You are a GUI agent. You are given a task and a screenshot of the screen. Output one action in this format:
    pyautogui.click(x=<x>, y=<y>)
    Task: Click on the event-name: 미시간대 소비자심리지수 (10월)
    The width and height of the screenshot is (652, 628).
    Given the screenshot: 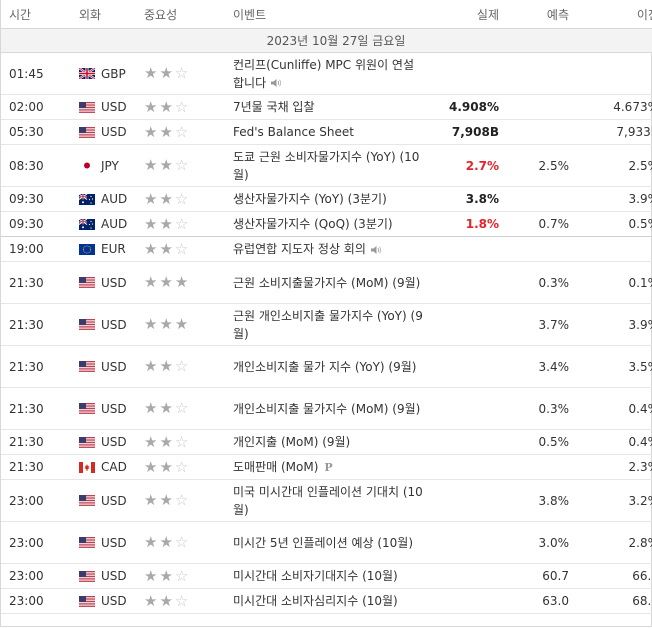 What is the action you would take?
    pyautogui.click(x=331, y=601)
    